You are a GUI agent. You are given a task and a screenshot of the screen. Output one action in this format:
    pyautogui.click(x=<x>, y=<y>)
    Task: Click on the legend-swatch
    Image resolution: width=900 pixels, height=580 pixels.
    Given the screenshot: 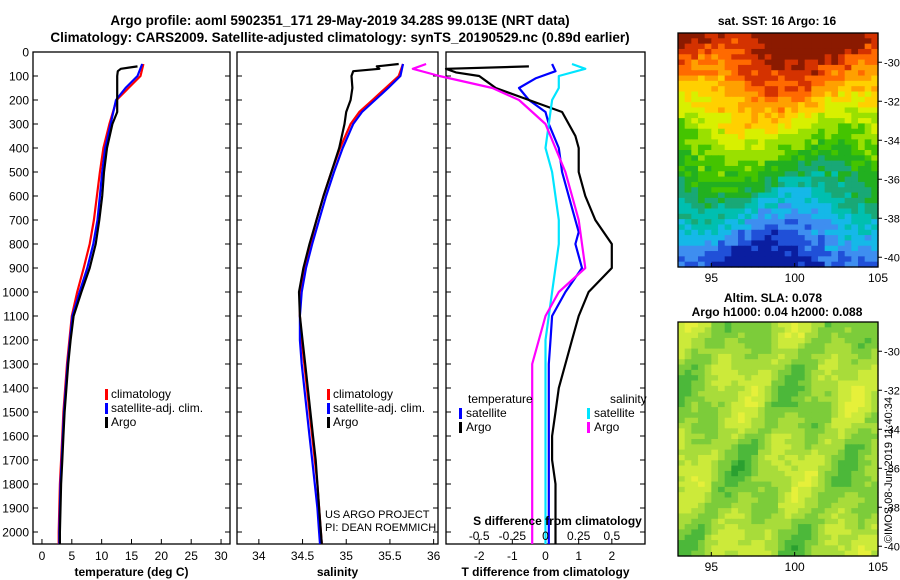 What is the action you would take?
    pyautogui.click(x=460, y=427)
    